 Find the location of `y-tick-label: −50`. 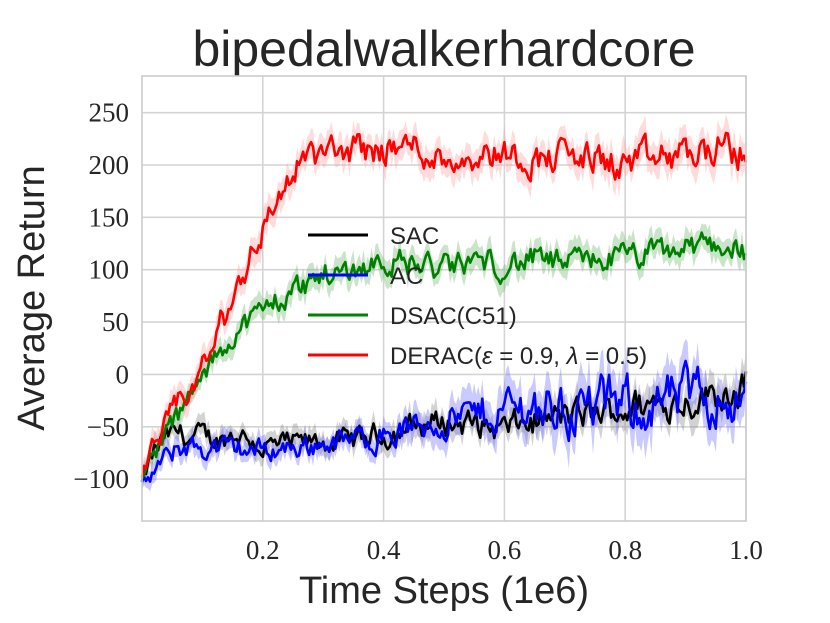

y-tick-label: −50 is located at coordinates (108, 427).